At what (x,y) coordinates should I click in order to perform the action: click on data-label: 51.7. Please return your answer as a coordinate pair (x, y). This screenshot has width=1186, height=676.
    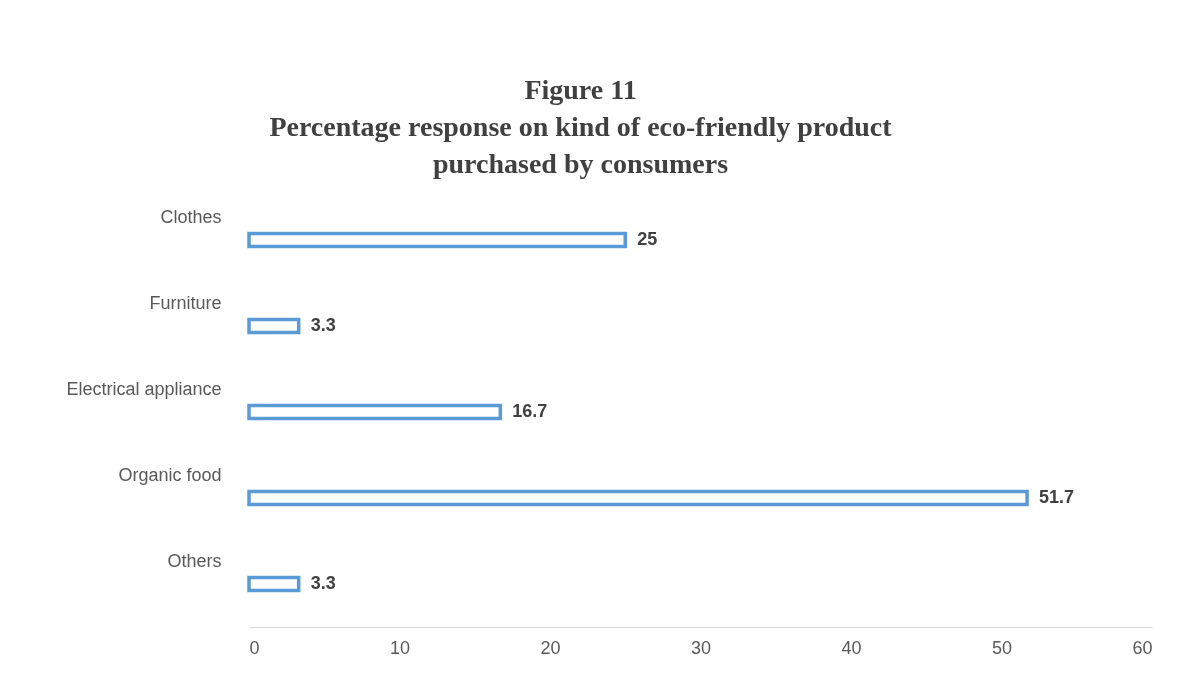
    Looking at the image, I should click on (1057, 497).